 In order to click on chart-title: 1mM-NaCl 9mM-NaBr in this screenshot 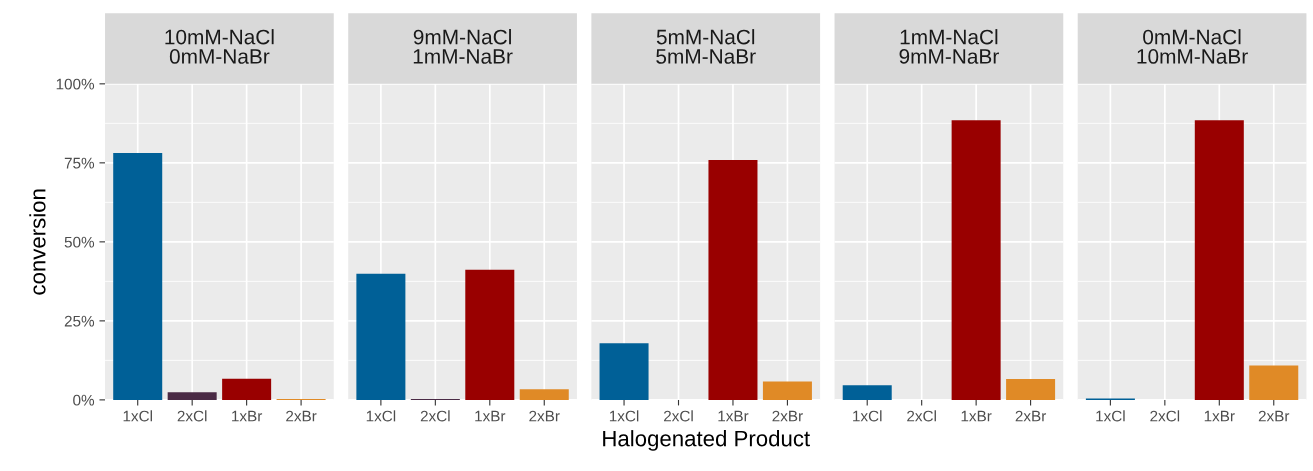, I will do `click(949, 46)`.